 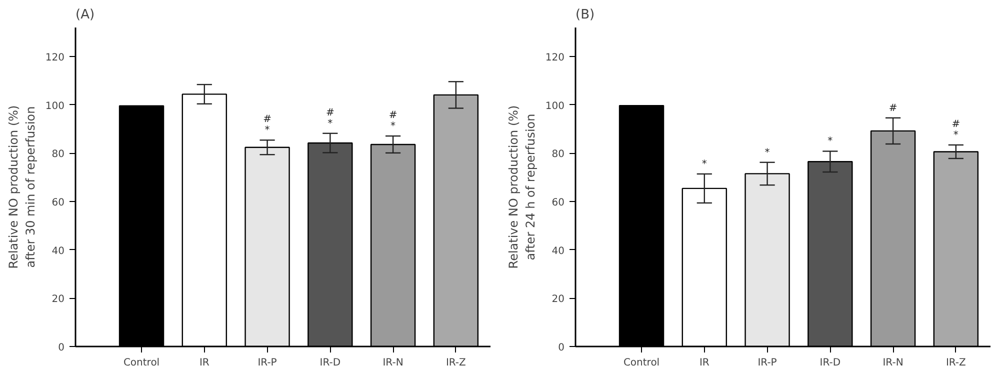 What do you see at coordinates (893, 108) in the screenshot?
I see `data-label: #` at bounding box center [893, 108].